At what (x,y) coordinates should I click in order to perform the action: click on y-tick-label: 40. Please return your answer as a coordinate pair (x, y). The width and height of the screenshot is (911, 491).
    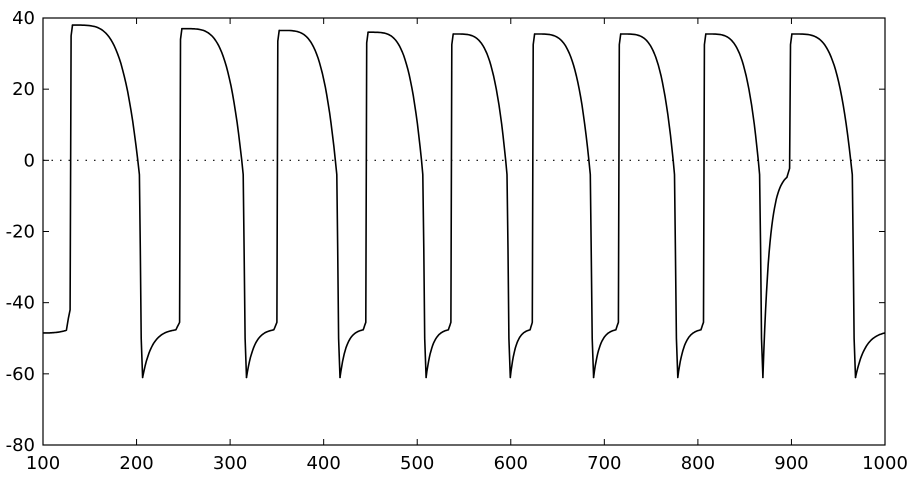
    Looking at the image, I should click on (23, 18).